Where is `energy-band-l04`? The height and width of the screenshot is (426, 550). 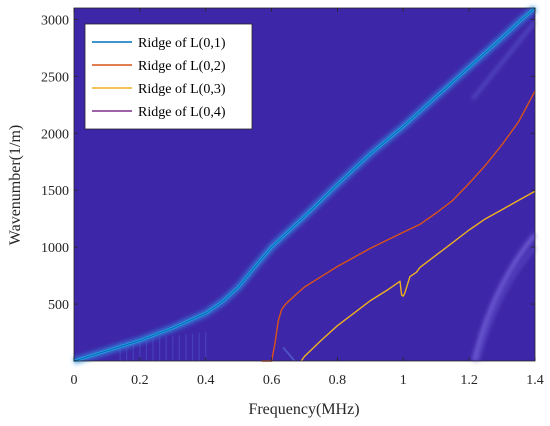
energy-band-l04 is located at coordinates (504, 297).